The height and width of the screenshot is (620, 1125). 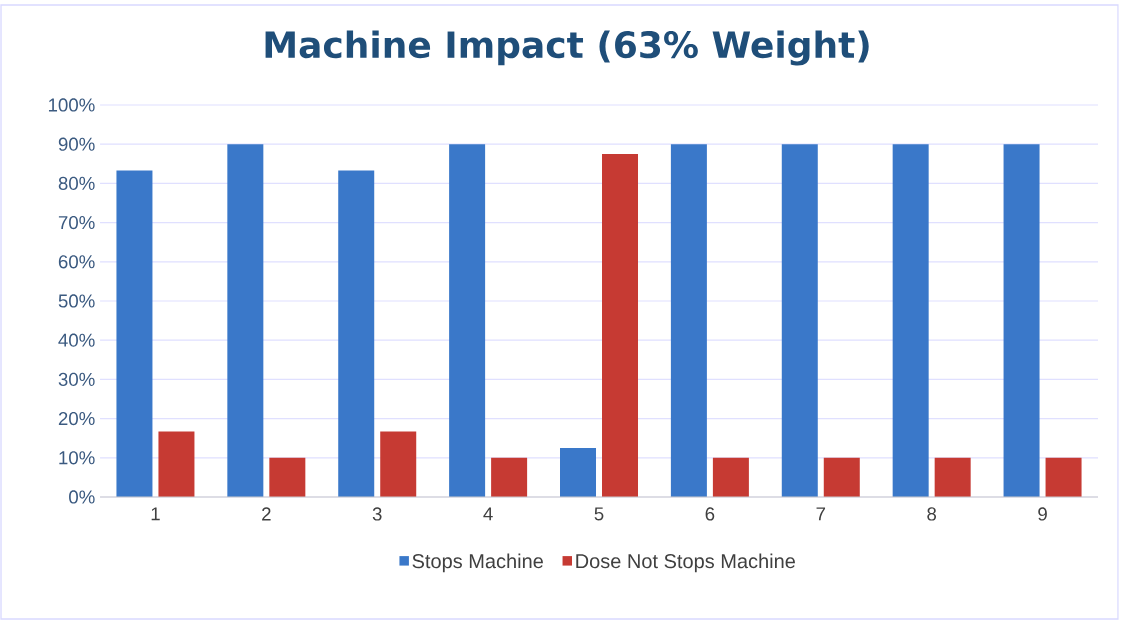 What do you see at coordinates (76, 262) in the screenshot?
I see `y-tick-label: 60%` at bounding box center [76, 262].